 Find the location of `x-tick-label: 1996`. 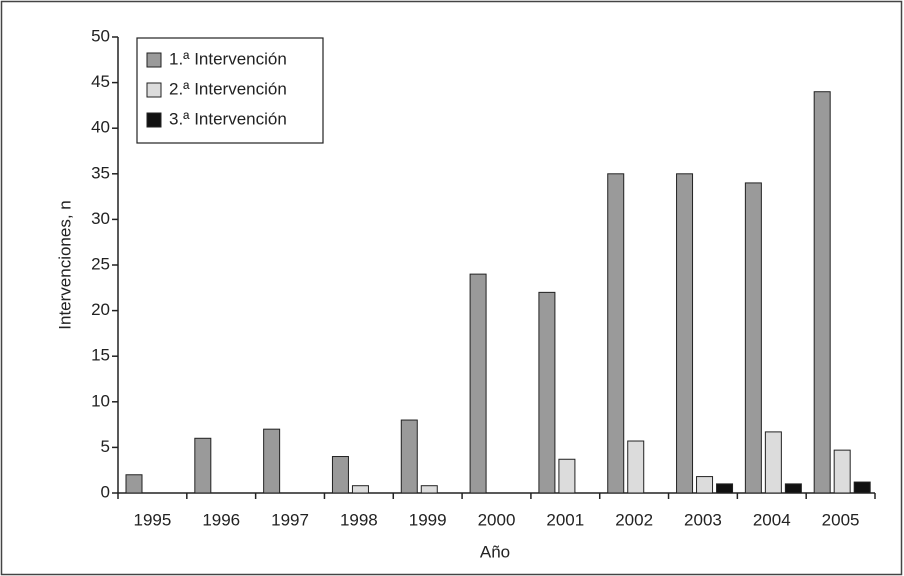

x-tick-label: 1996 is located at coordinates (221, 519).